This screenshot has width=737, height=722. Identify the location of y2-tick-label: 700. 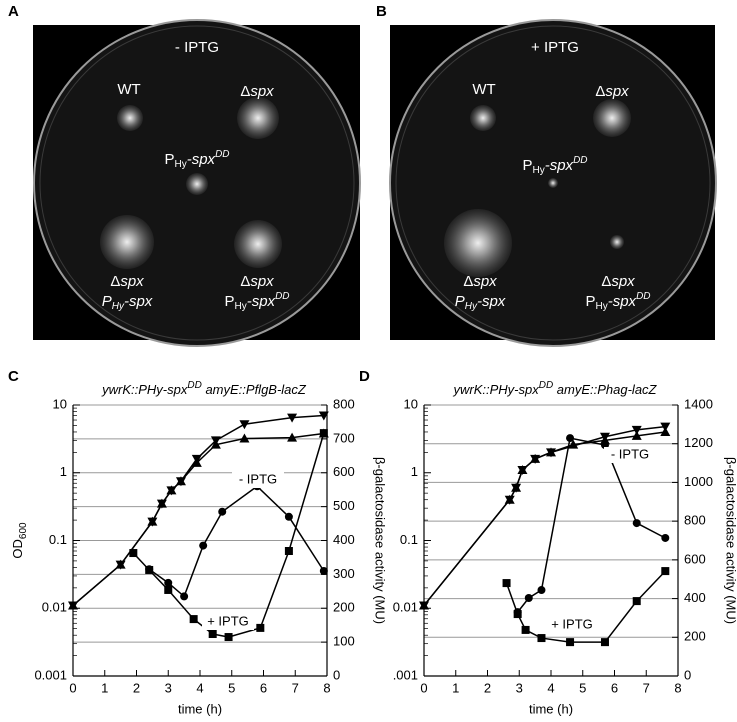
(344, 437).